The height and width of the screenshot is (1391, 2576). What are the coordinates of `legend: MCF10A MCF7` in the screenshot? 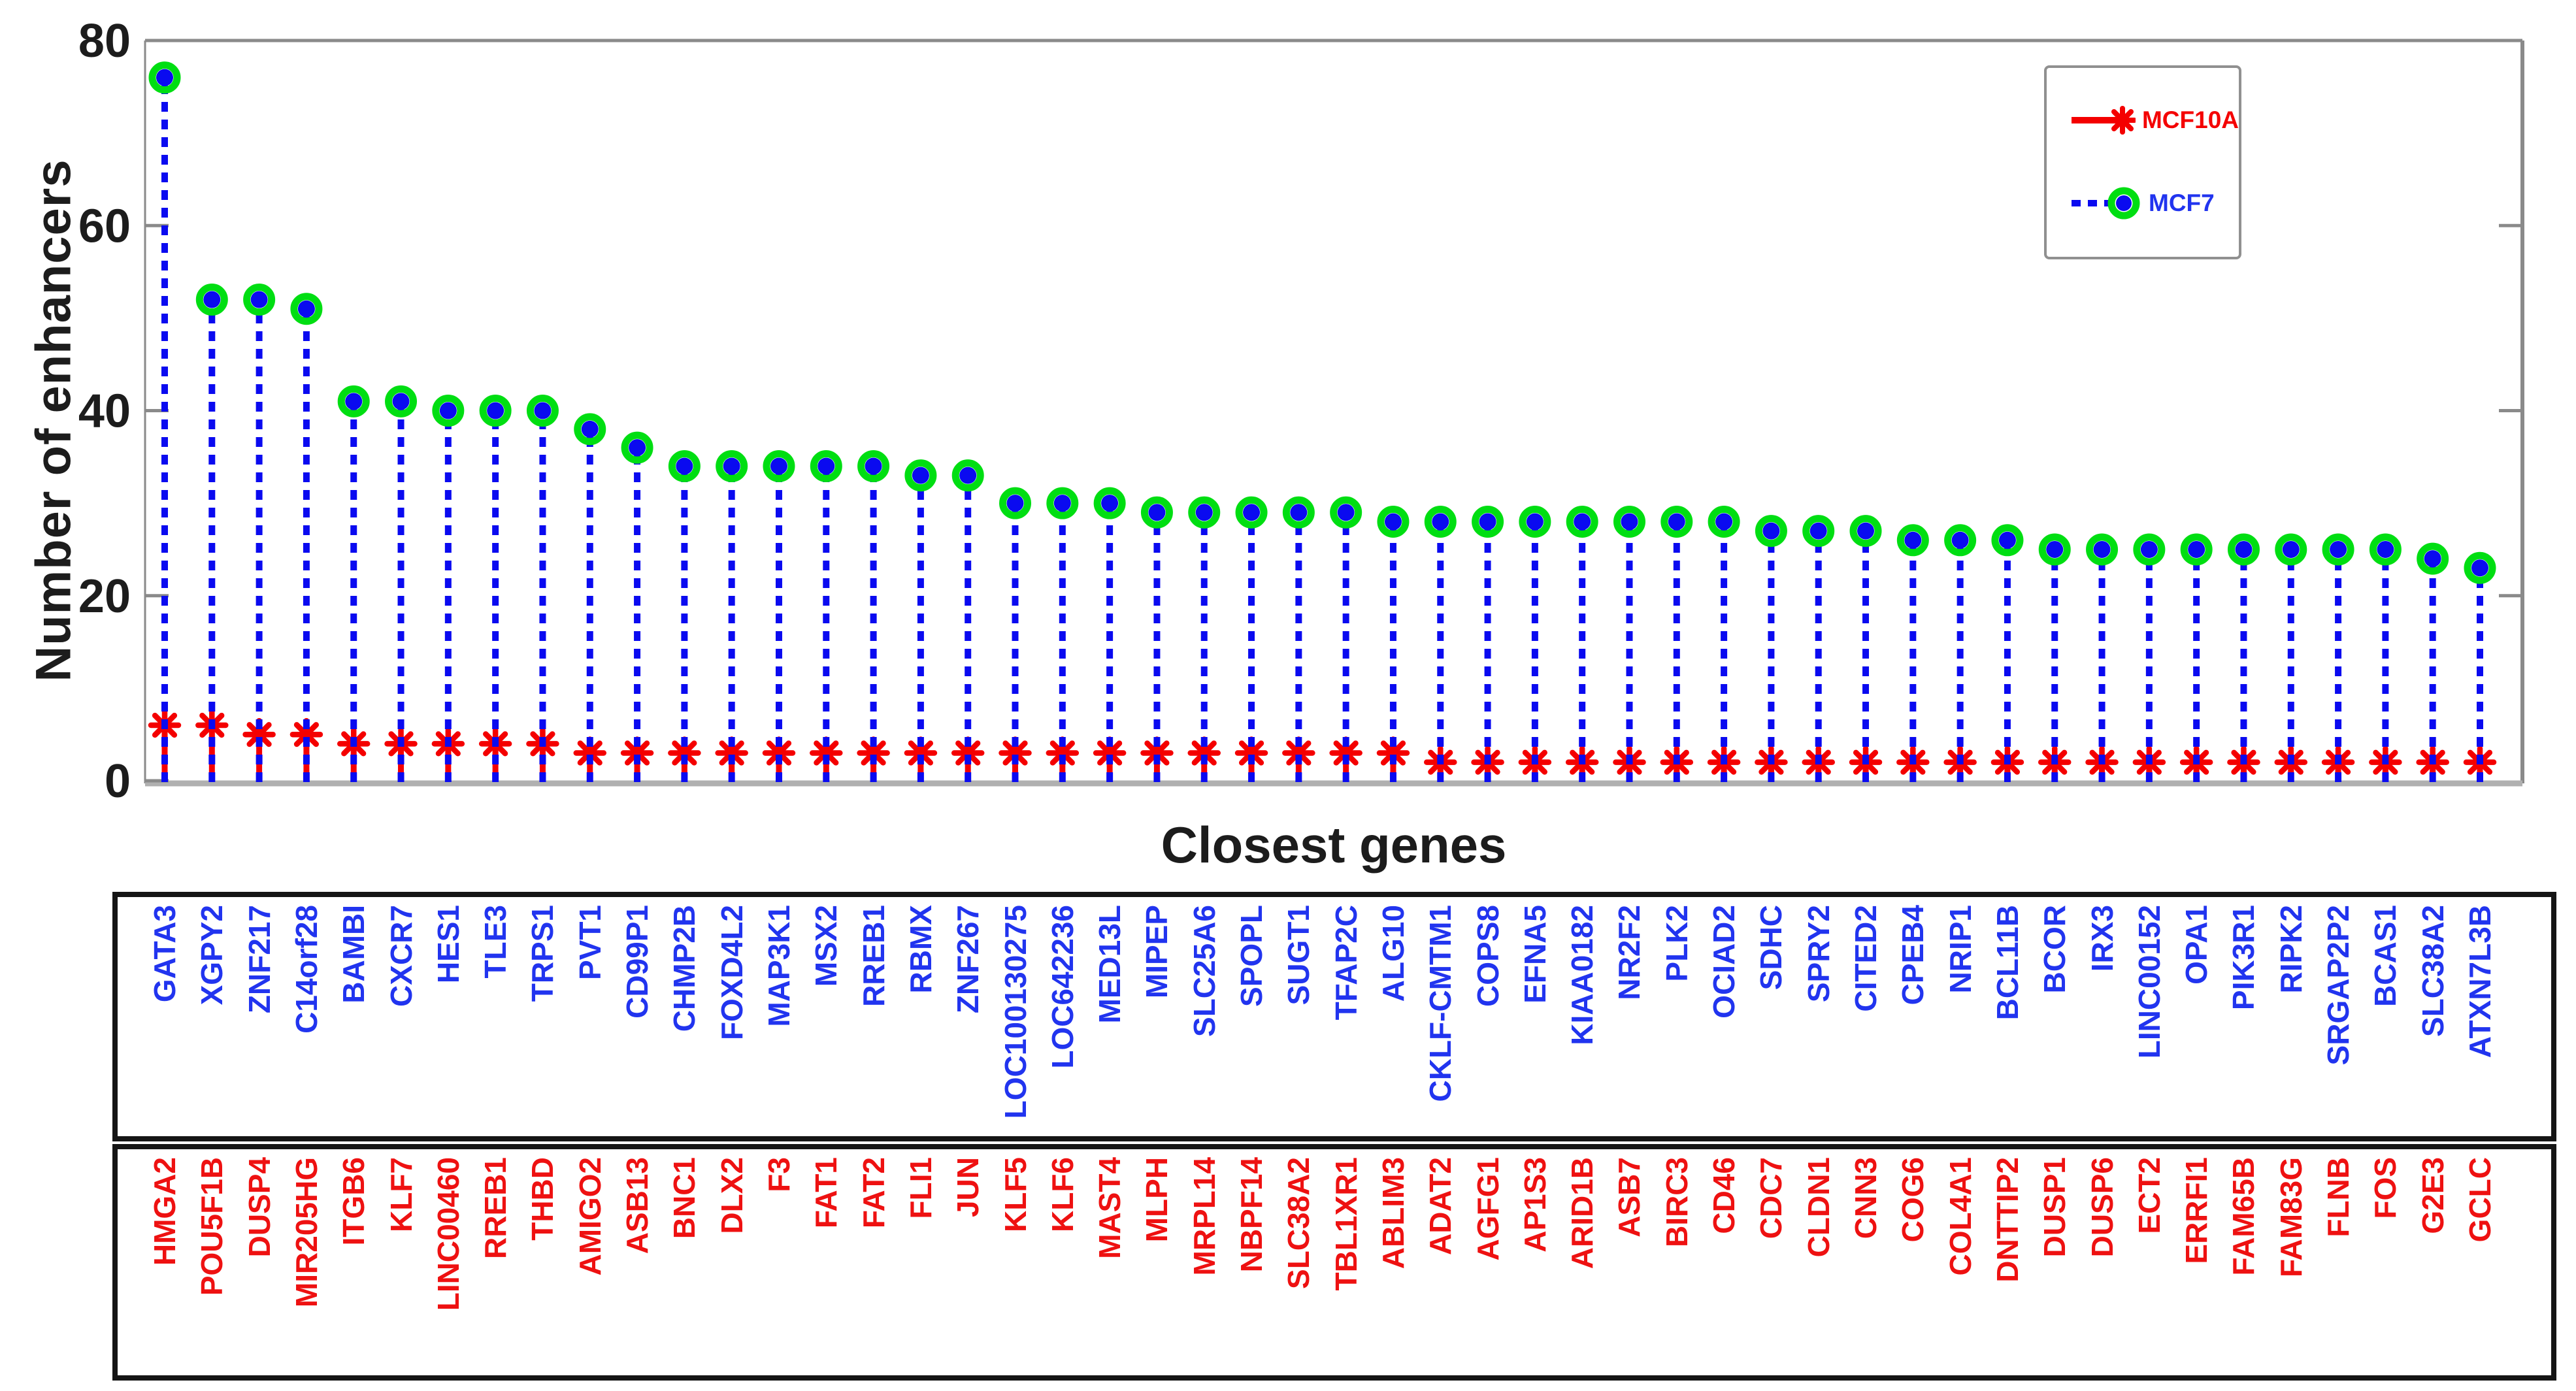 It's located at (2142, 162).